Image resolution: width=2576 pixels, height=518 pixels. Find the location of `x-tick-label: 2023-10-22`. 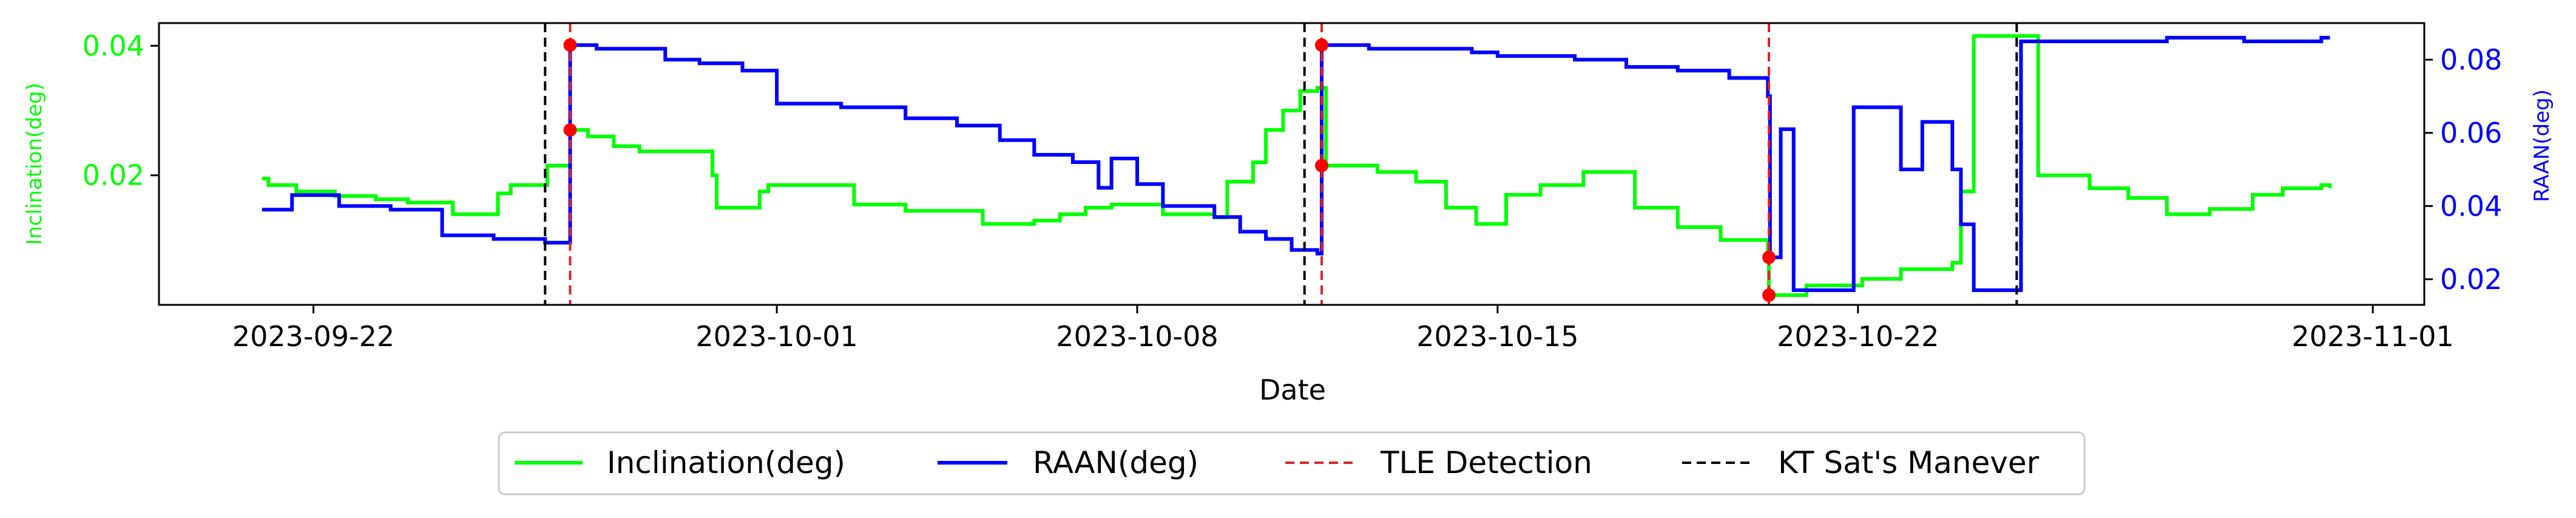

x-tick-label: 2023-10-22 is located at coordinates (1858, 336).